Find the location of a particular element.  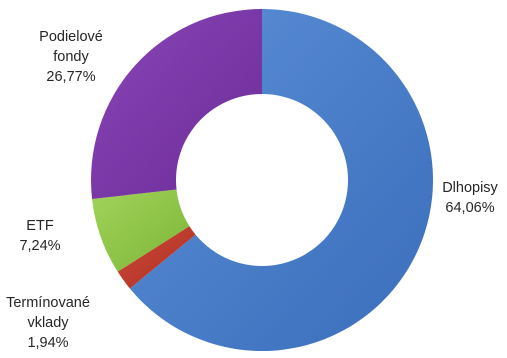

label-podielove-fondy: Podielové fondy 26,77% is located at coordinates (71, 57).